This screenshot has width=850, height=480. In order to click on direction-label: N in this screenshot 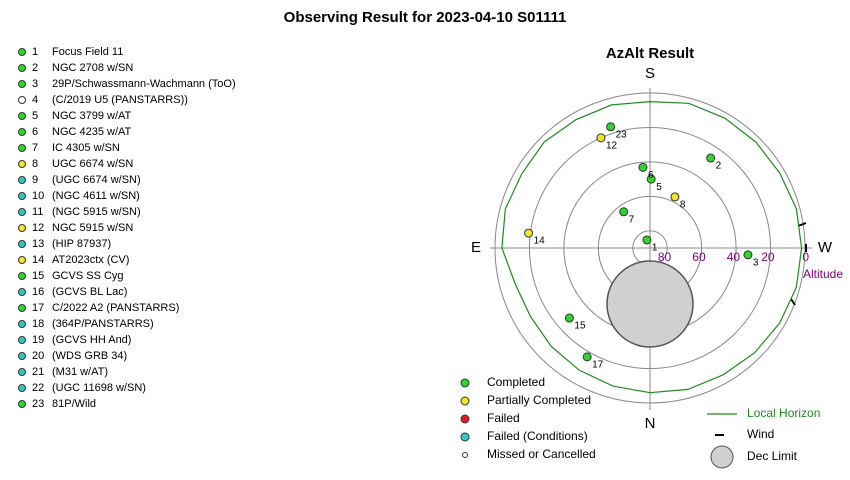, I will do `click(650, 423)`.